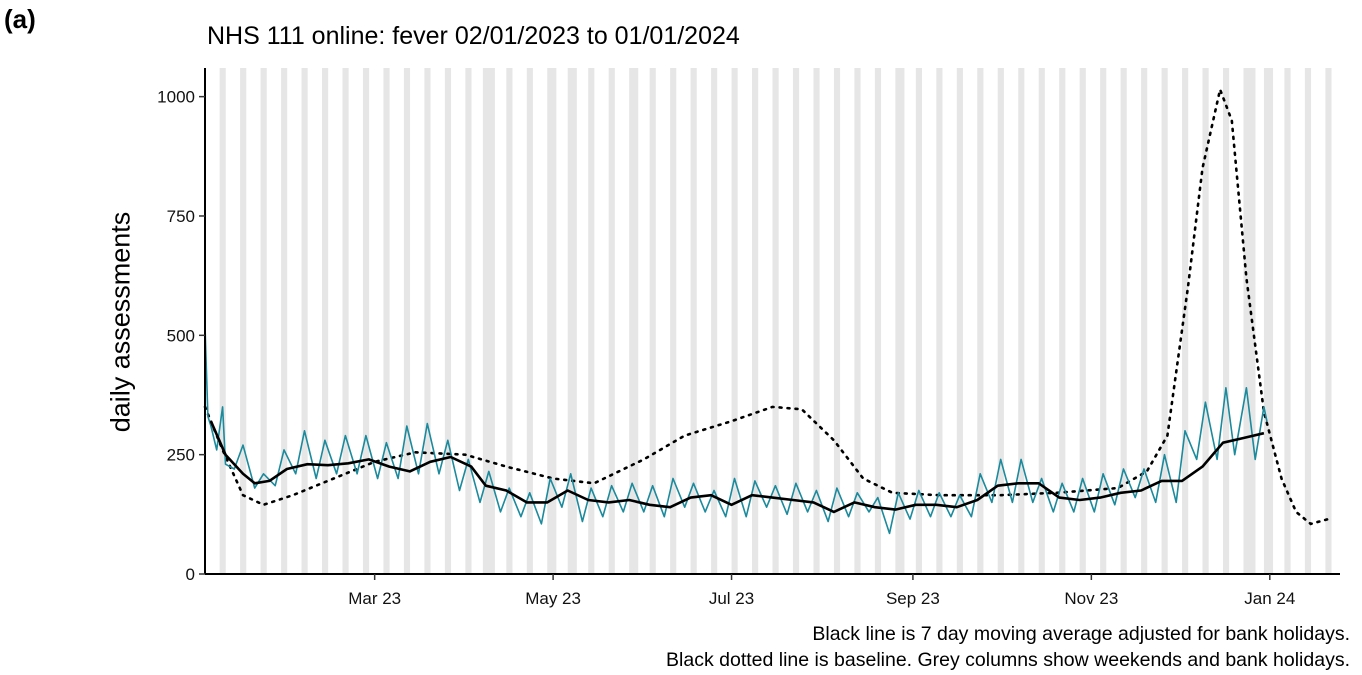 This screenshot has width=1362, height=675. What do you see at coordinates (374, 598) in the screenshot?
I see `x-tick-label: Mar 23` at bounding box center [374, 598].